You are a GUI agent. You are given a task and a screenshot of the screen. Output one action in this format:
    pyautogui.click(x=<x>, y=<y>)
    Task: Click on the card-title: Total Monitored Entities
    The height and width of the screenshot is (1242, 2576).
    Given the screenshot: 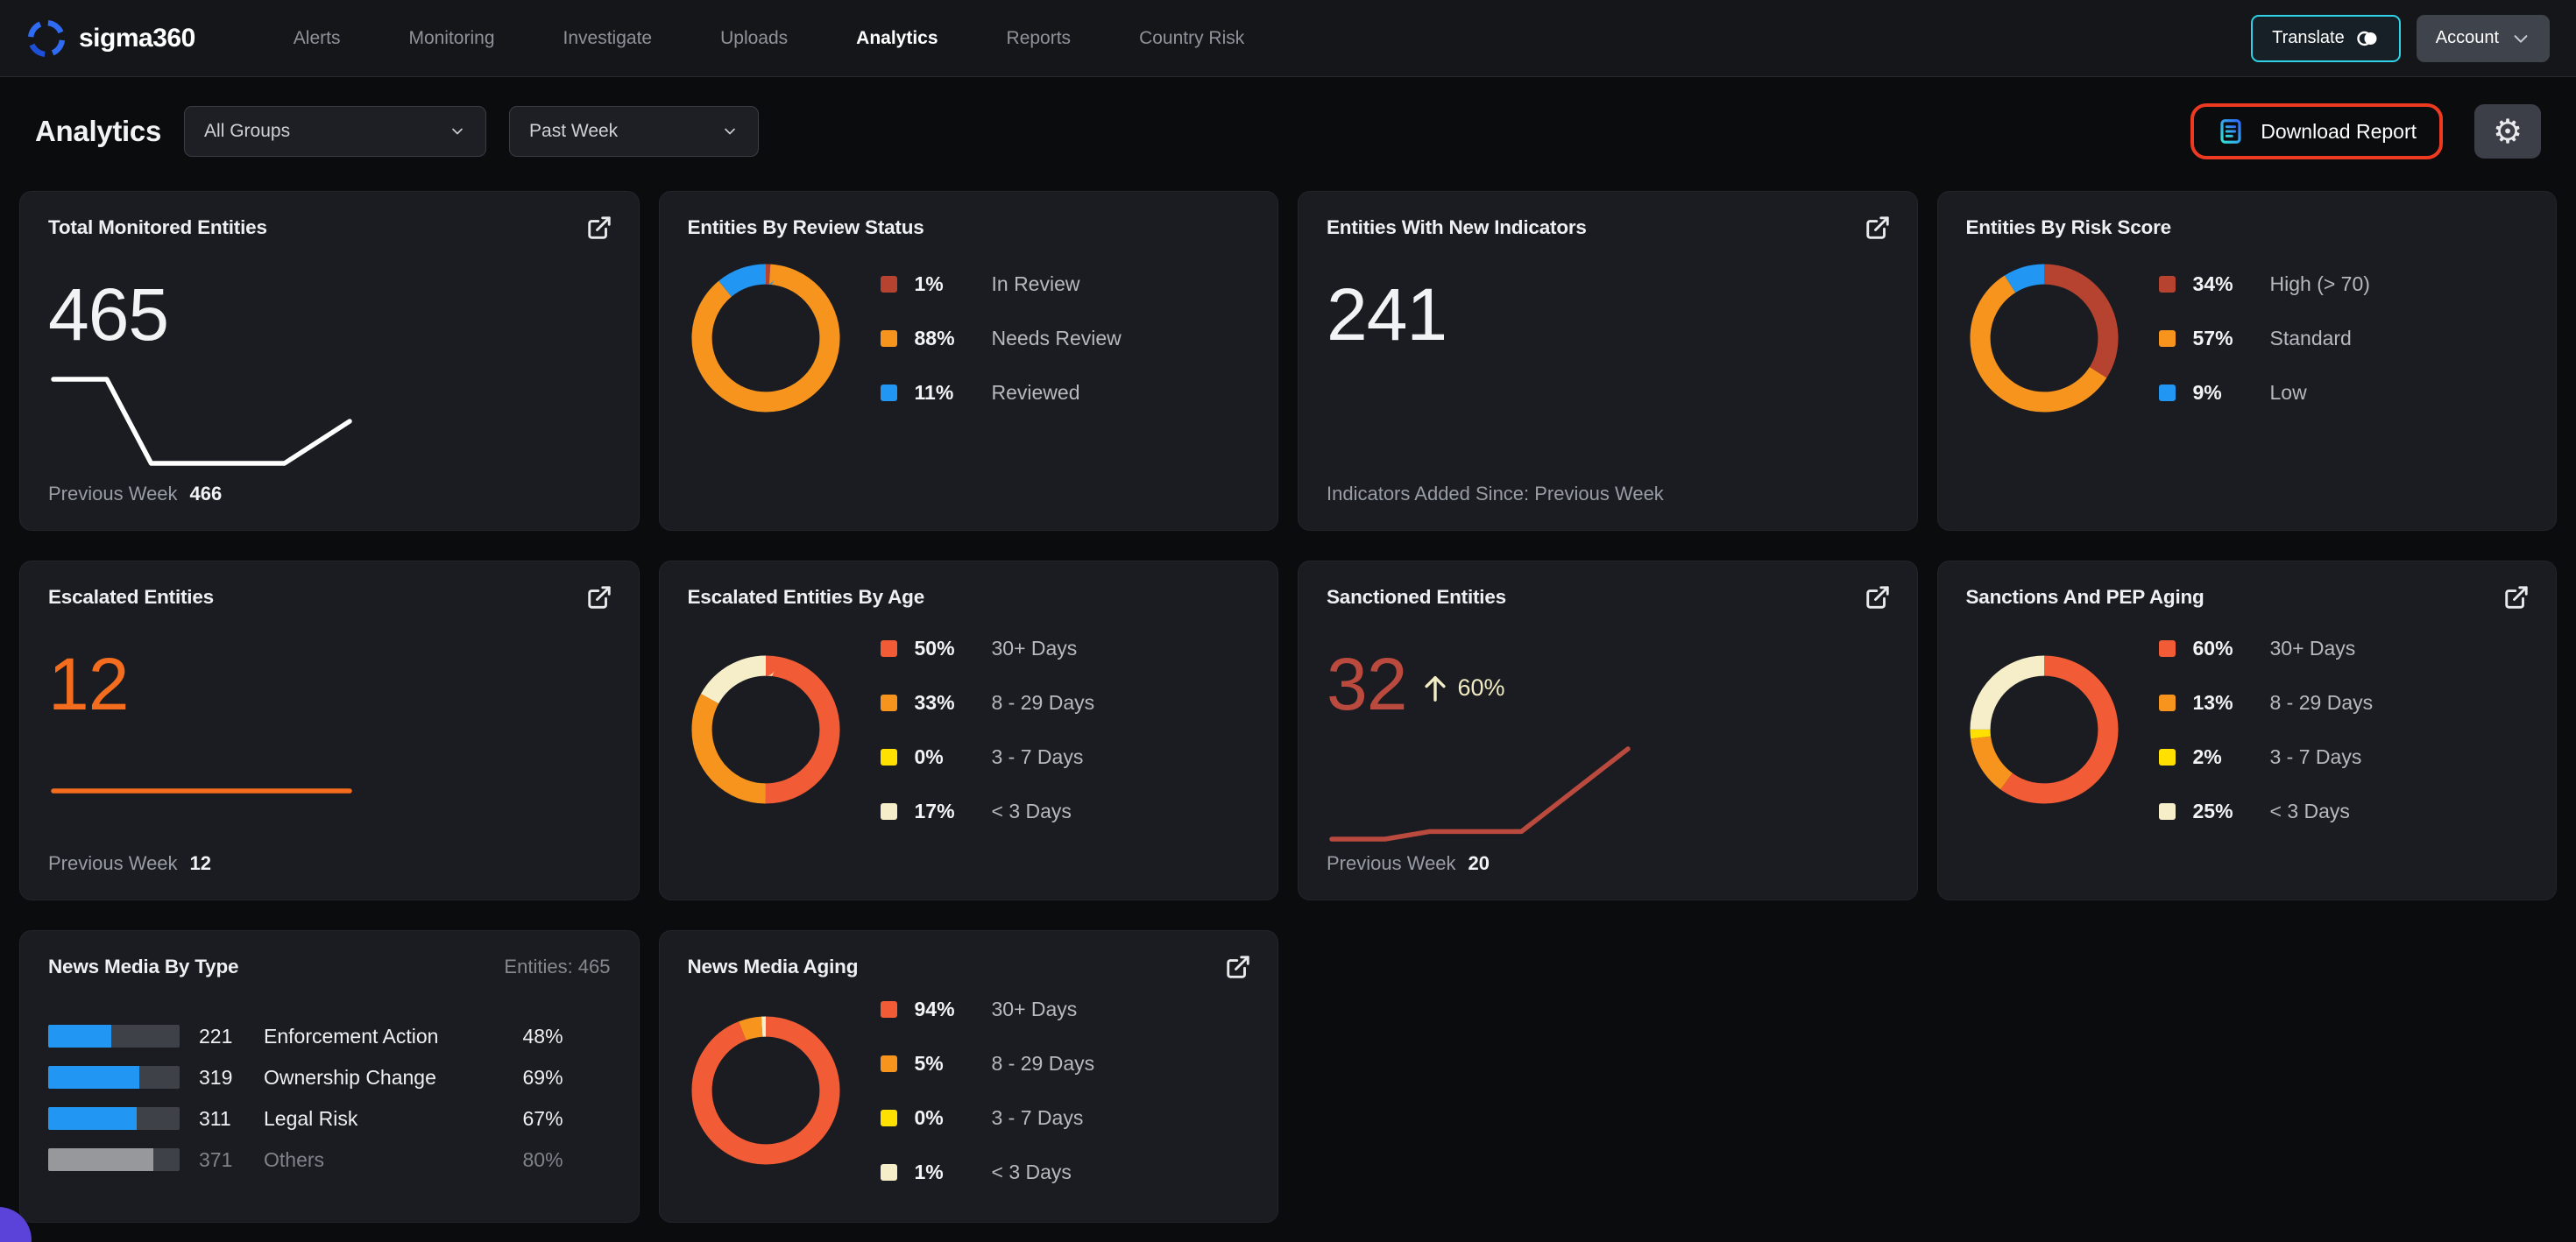 What is the action you would take?
    pyautogui.click(x=157, y=227)
    